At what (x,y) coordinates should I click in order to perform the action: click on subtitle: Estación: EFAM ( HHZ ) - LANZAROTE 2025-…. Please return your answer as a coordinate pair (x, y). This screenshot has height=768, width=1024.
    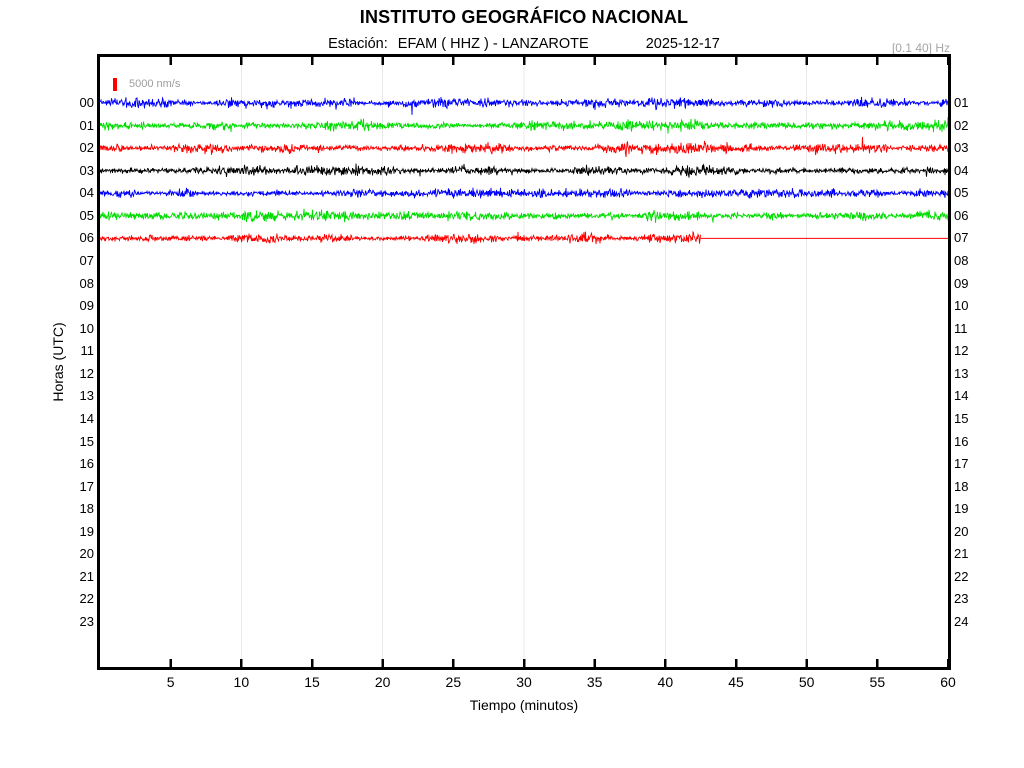
    Looking at the image, I should click on (524, 44).